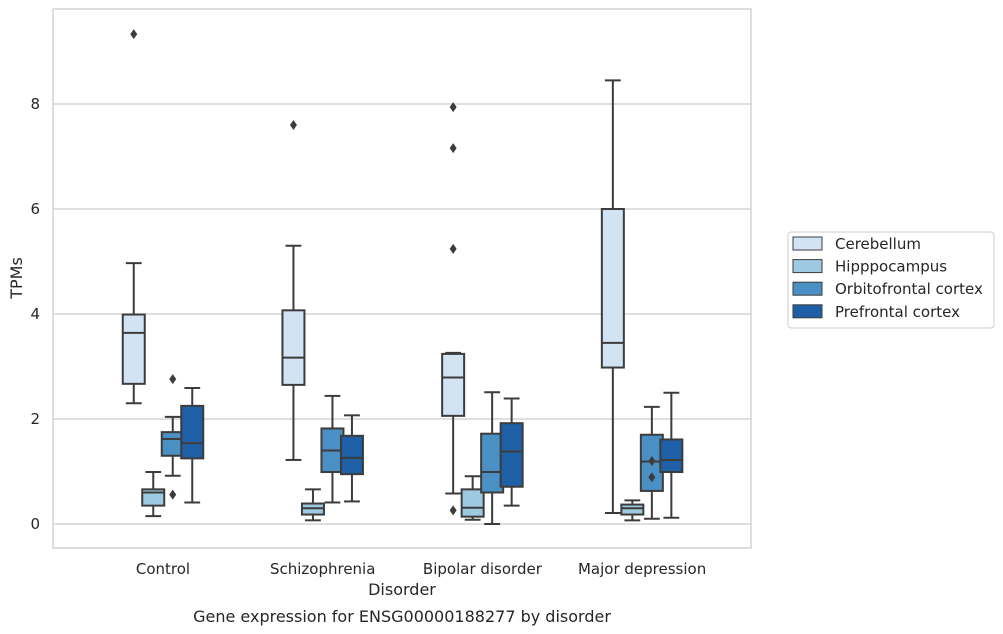 The image size is (1003, 634). Describe the element at coordinates (35, 104) in the screenshot. I see `y-tick-label-8: 8` at that location.